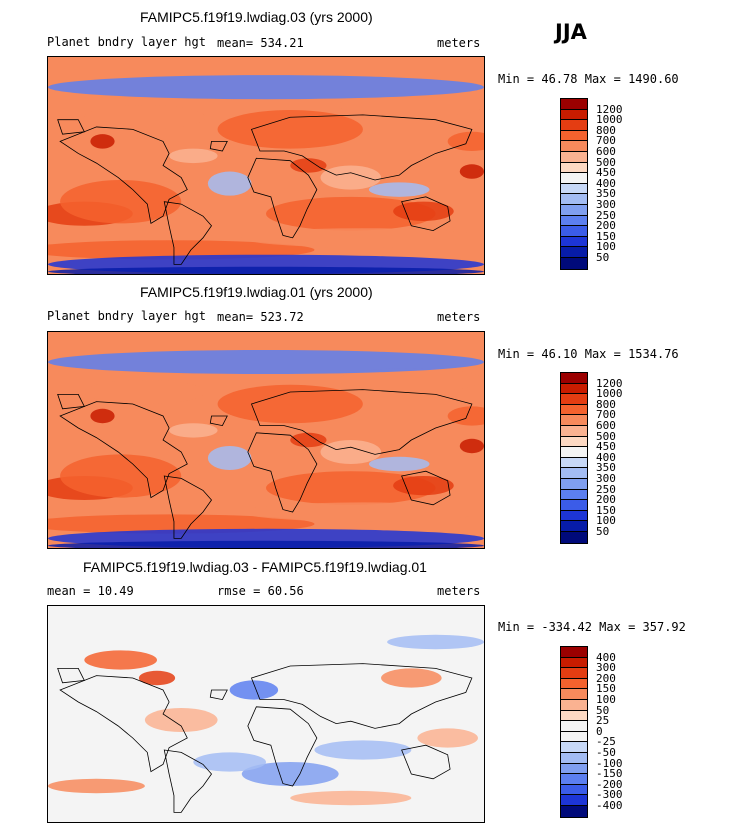 The image size is (733, 834). Describe the element at coordinates (602, 79) in the screenshot. I see `panel1-max-label: Max =` at that location.